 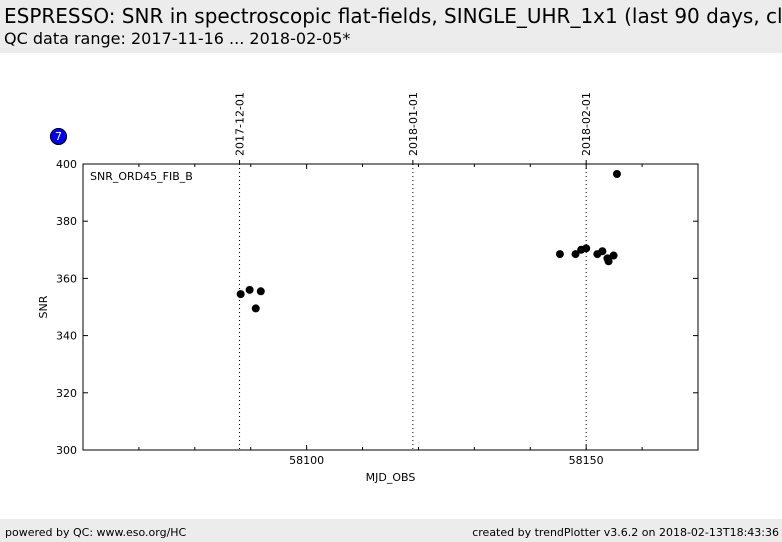 What do you see at coordinates (413, 124) in the screenshot?
I see `date-line-label: 2018-01-01` at bounding box center [413, 124].